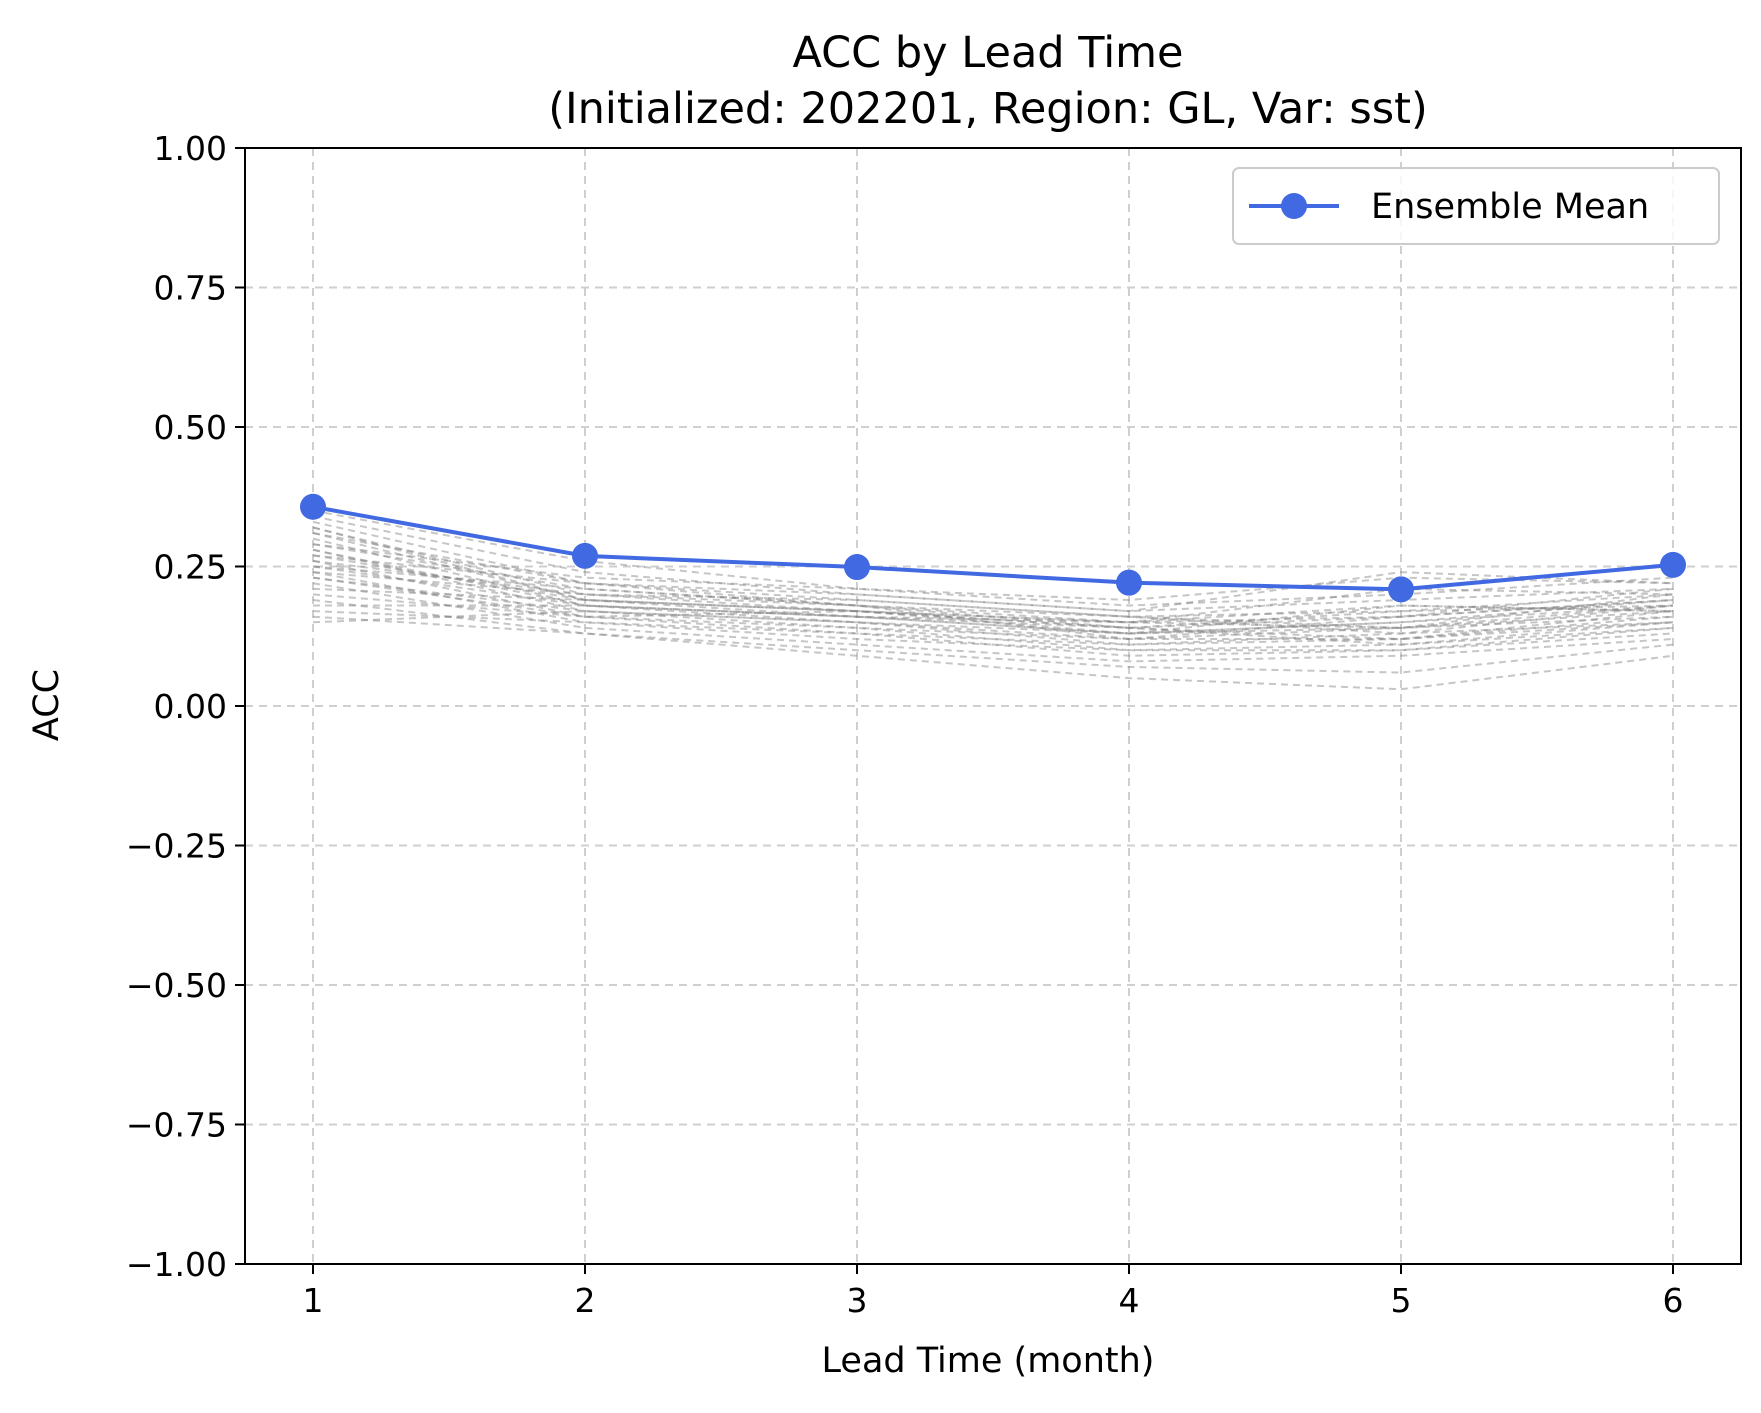 This screenshot has height=1413, width=1761. I want to click on x-tick-label-3: 3, so click(857, 1300).